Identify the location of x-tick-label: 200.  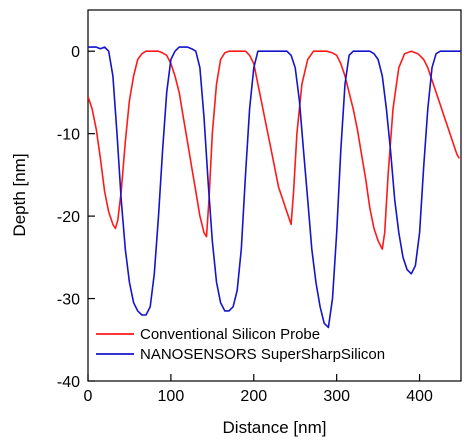
(253, 396).